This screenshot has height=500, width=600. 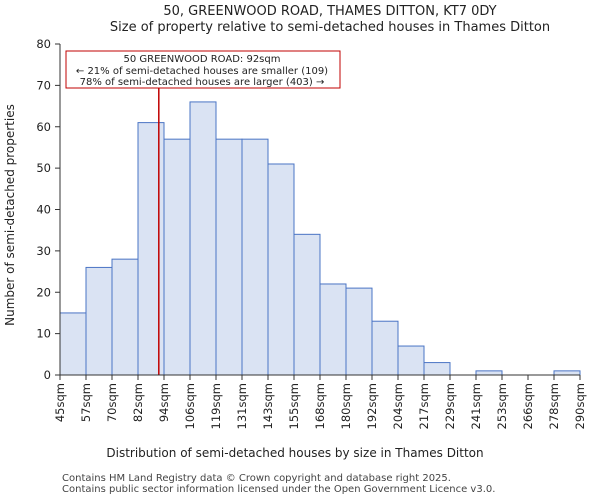 What do you see at coordinates (424, 406) in the screenshot?
I see `x-tick-label: 217sqm` at bounding box center [424, 406].